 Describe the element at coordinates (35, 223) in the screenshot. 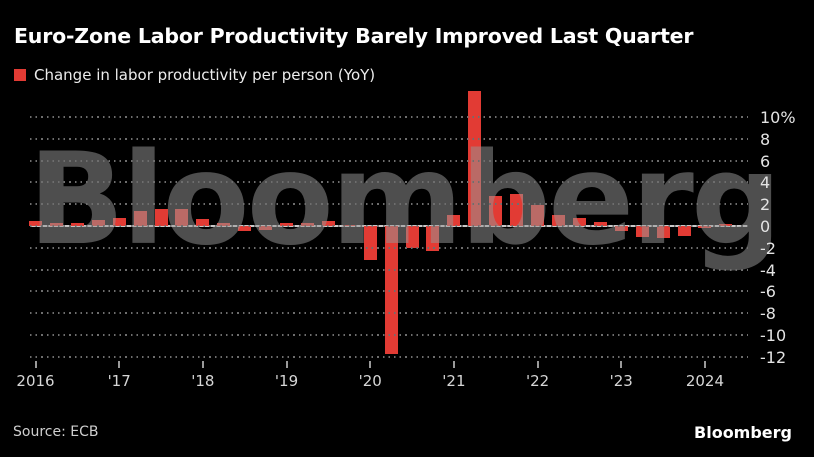

I see `bar-2016-q1` at that location.